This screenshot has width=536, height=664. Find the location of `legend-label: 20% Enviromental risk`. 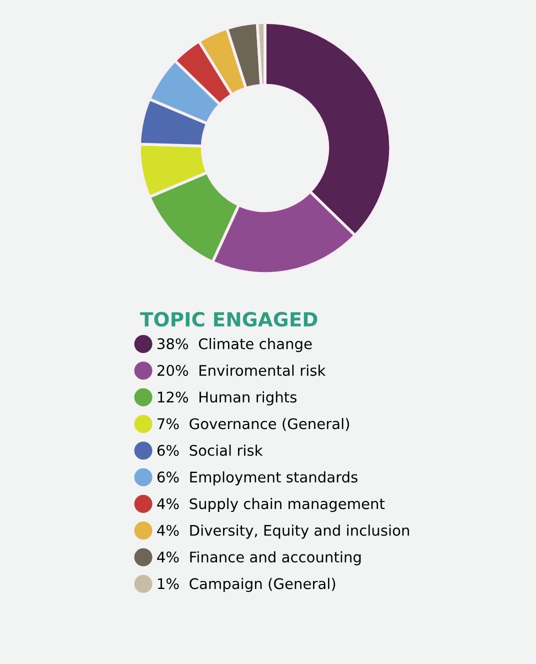

legend-label: 20% Enviromental risk is located at coordinates (241, 370).